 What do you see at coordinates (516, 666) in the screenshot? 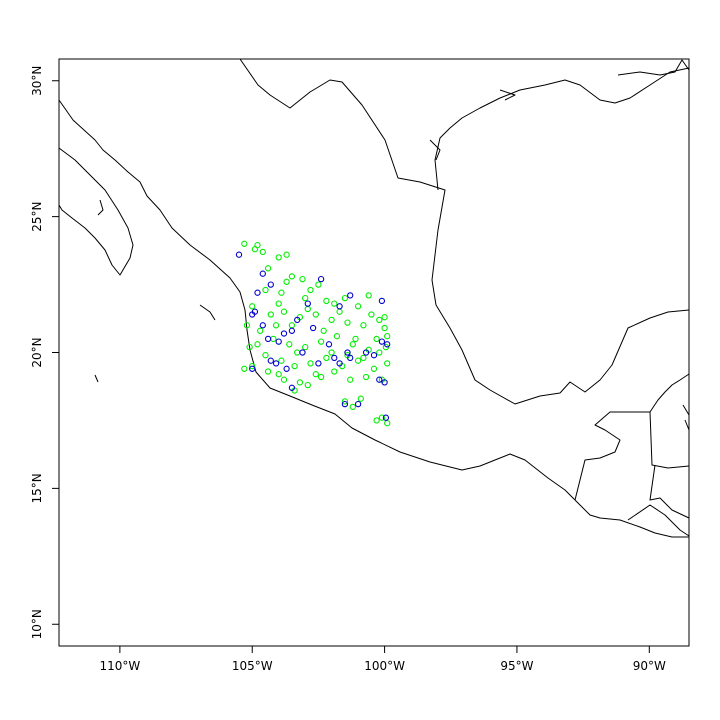
I see `x-tick-label: 95°W` at bounding box center [516, 666].